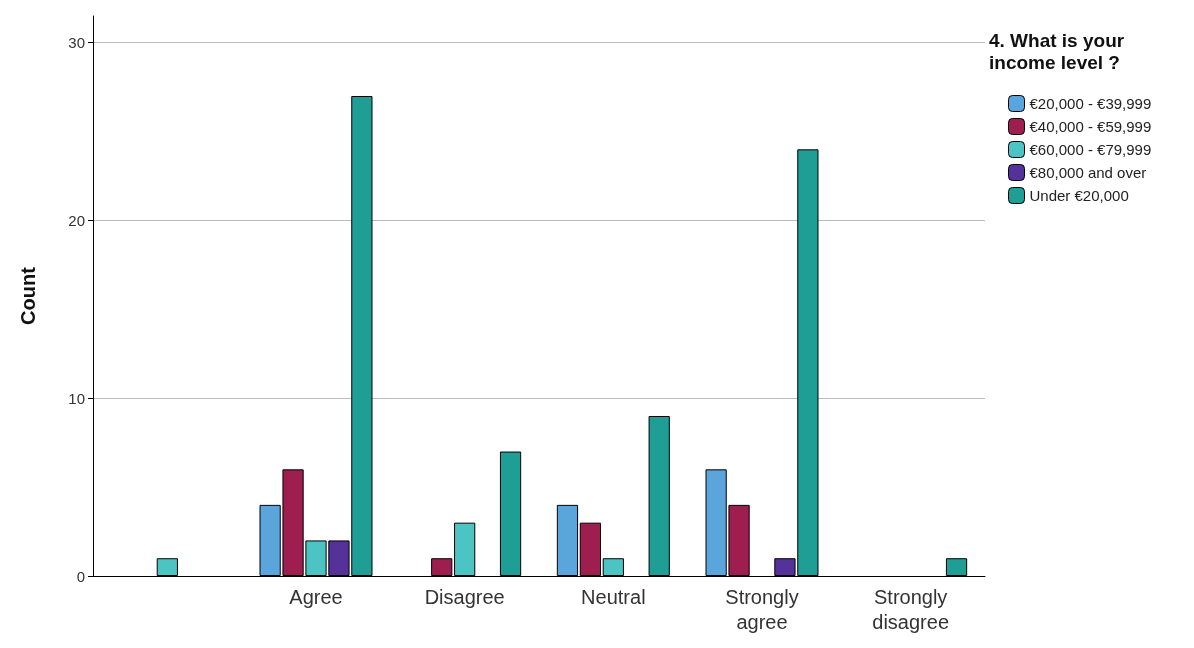  I want to click on legend-label: €40,000 - €59,999, so click(1090, 126).